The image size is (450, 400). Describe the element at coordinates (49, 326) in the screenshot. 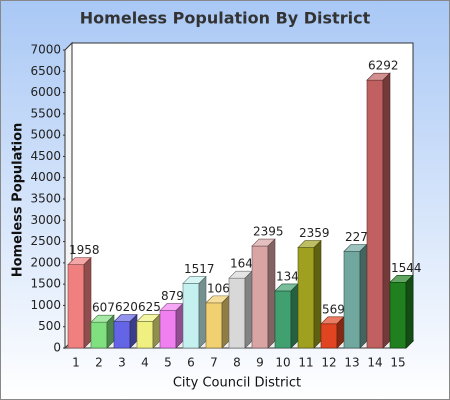

I see `y-tick-label: 500` at that location.